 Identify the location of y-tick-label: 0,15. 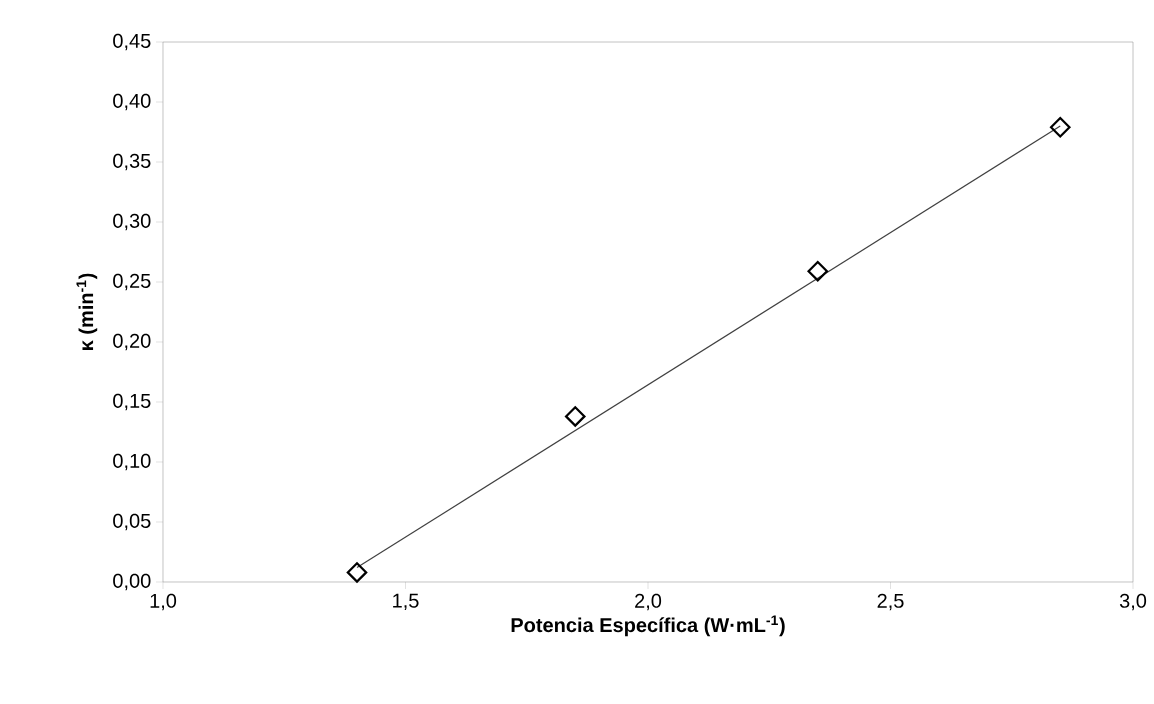
(132, 402).